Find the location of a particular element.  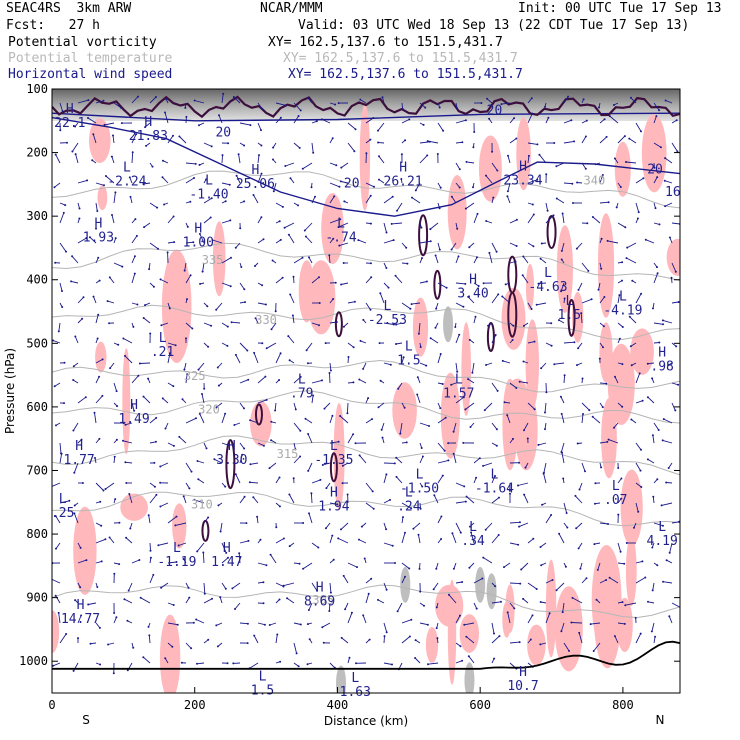

producer-label: NCAR/MMM is located at coordinates (291, 8).